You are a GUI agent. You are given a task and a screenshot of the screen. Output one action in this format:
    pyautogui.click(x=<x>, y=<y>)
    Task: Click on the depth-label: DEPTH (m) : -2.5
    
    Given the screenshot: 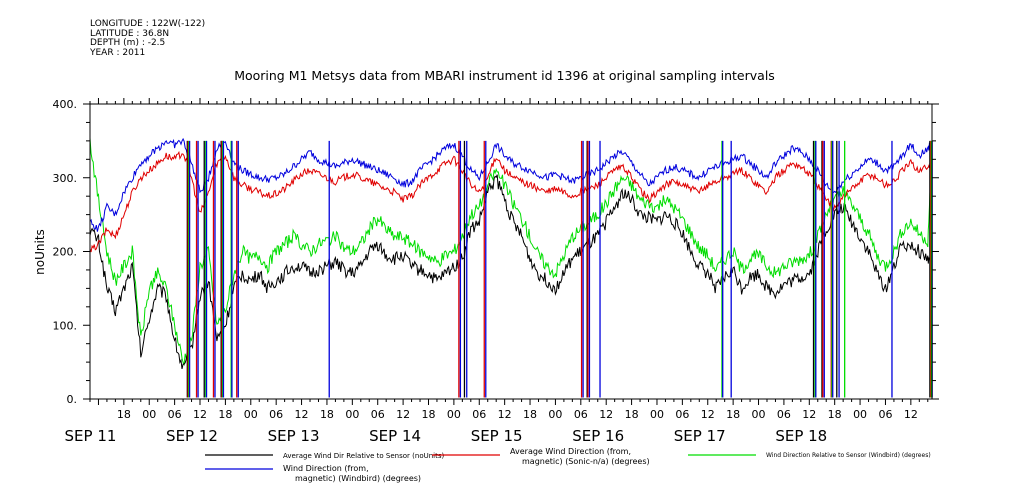 What is the action you would take?
    pyautogui.click(x=128, y=43)
    